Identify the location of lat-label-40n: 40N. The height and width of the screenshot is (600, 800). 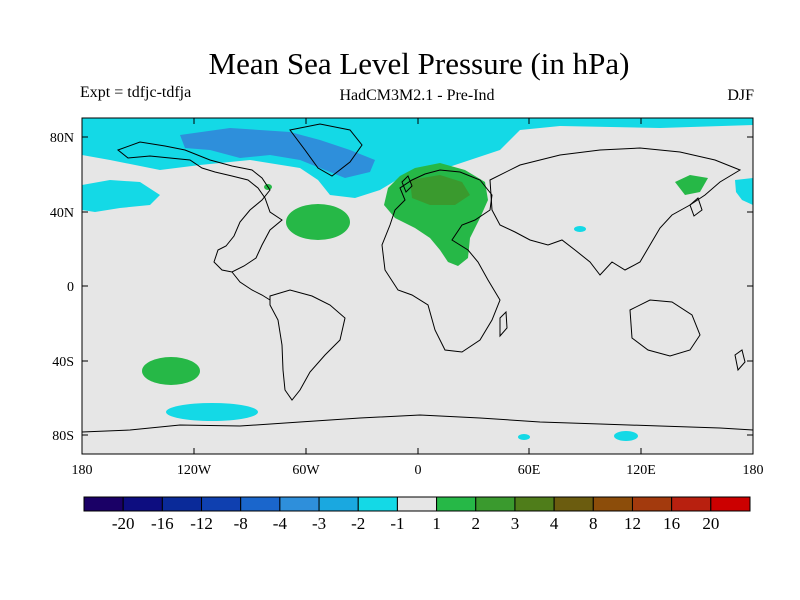
(62, 213).